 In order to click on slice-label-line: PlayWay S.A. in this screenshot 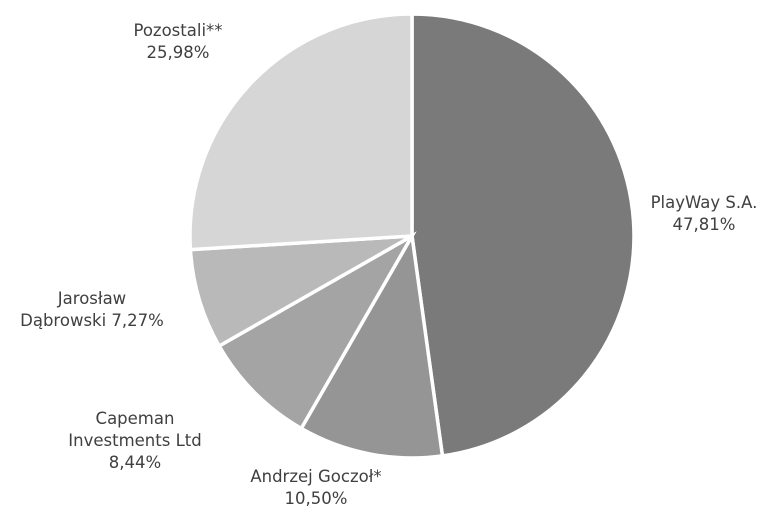, I will do `click(704, 202)`.